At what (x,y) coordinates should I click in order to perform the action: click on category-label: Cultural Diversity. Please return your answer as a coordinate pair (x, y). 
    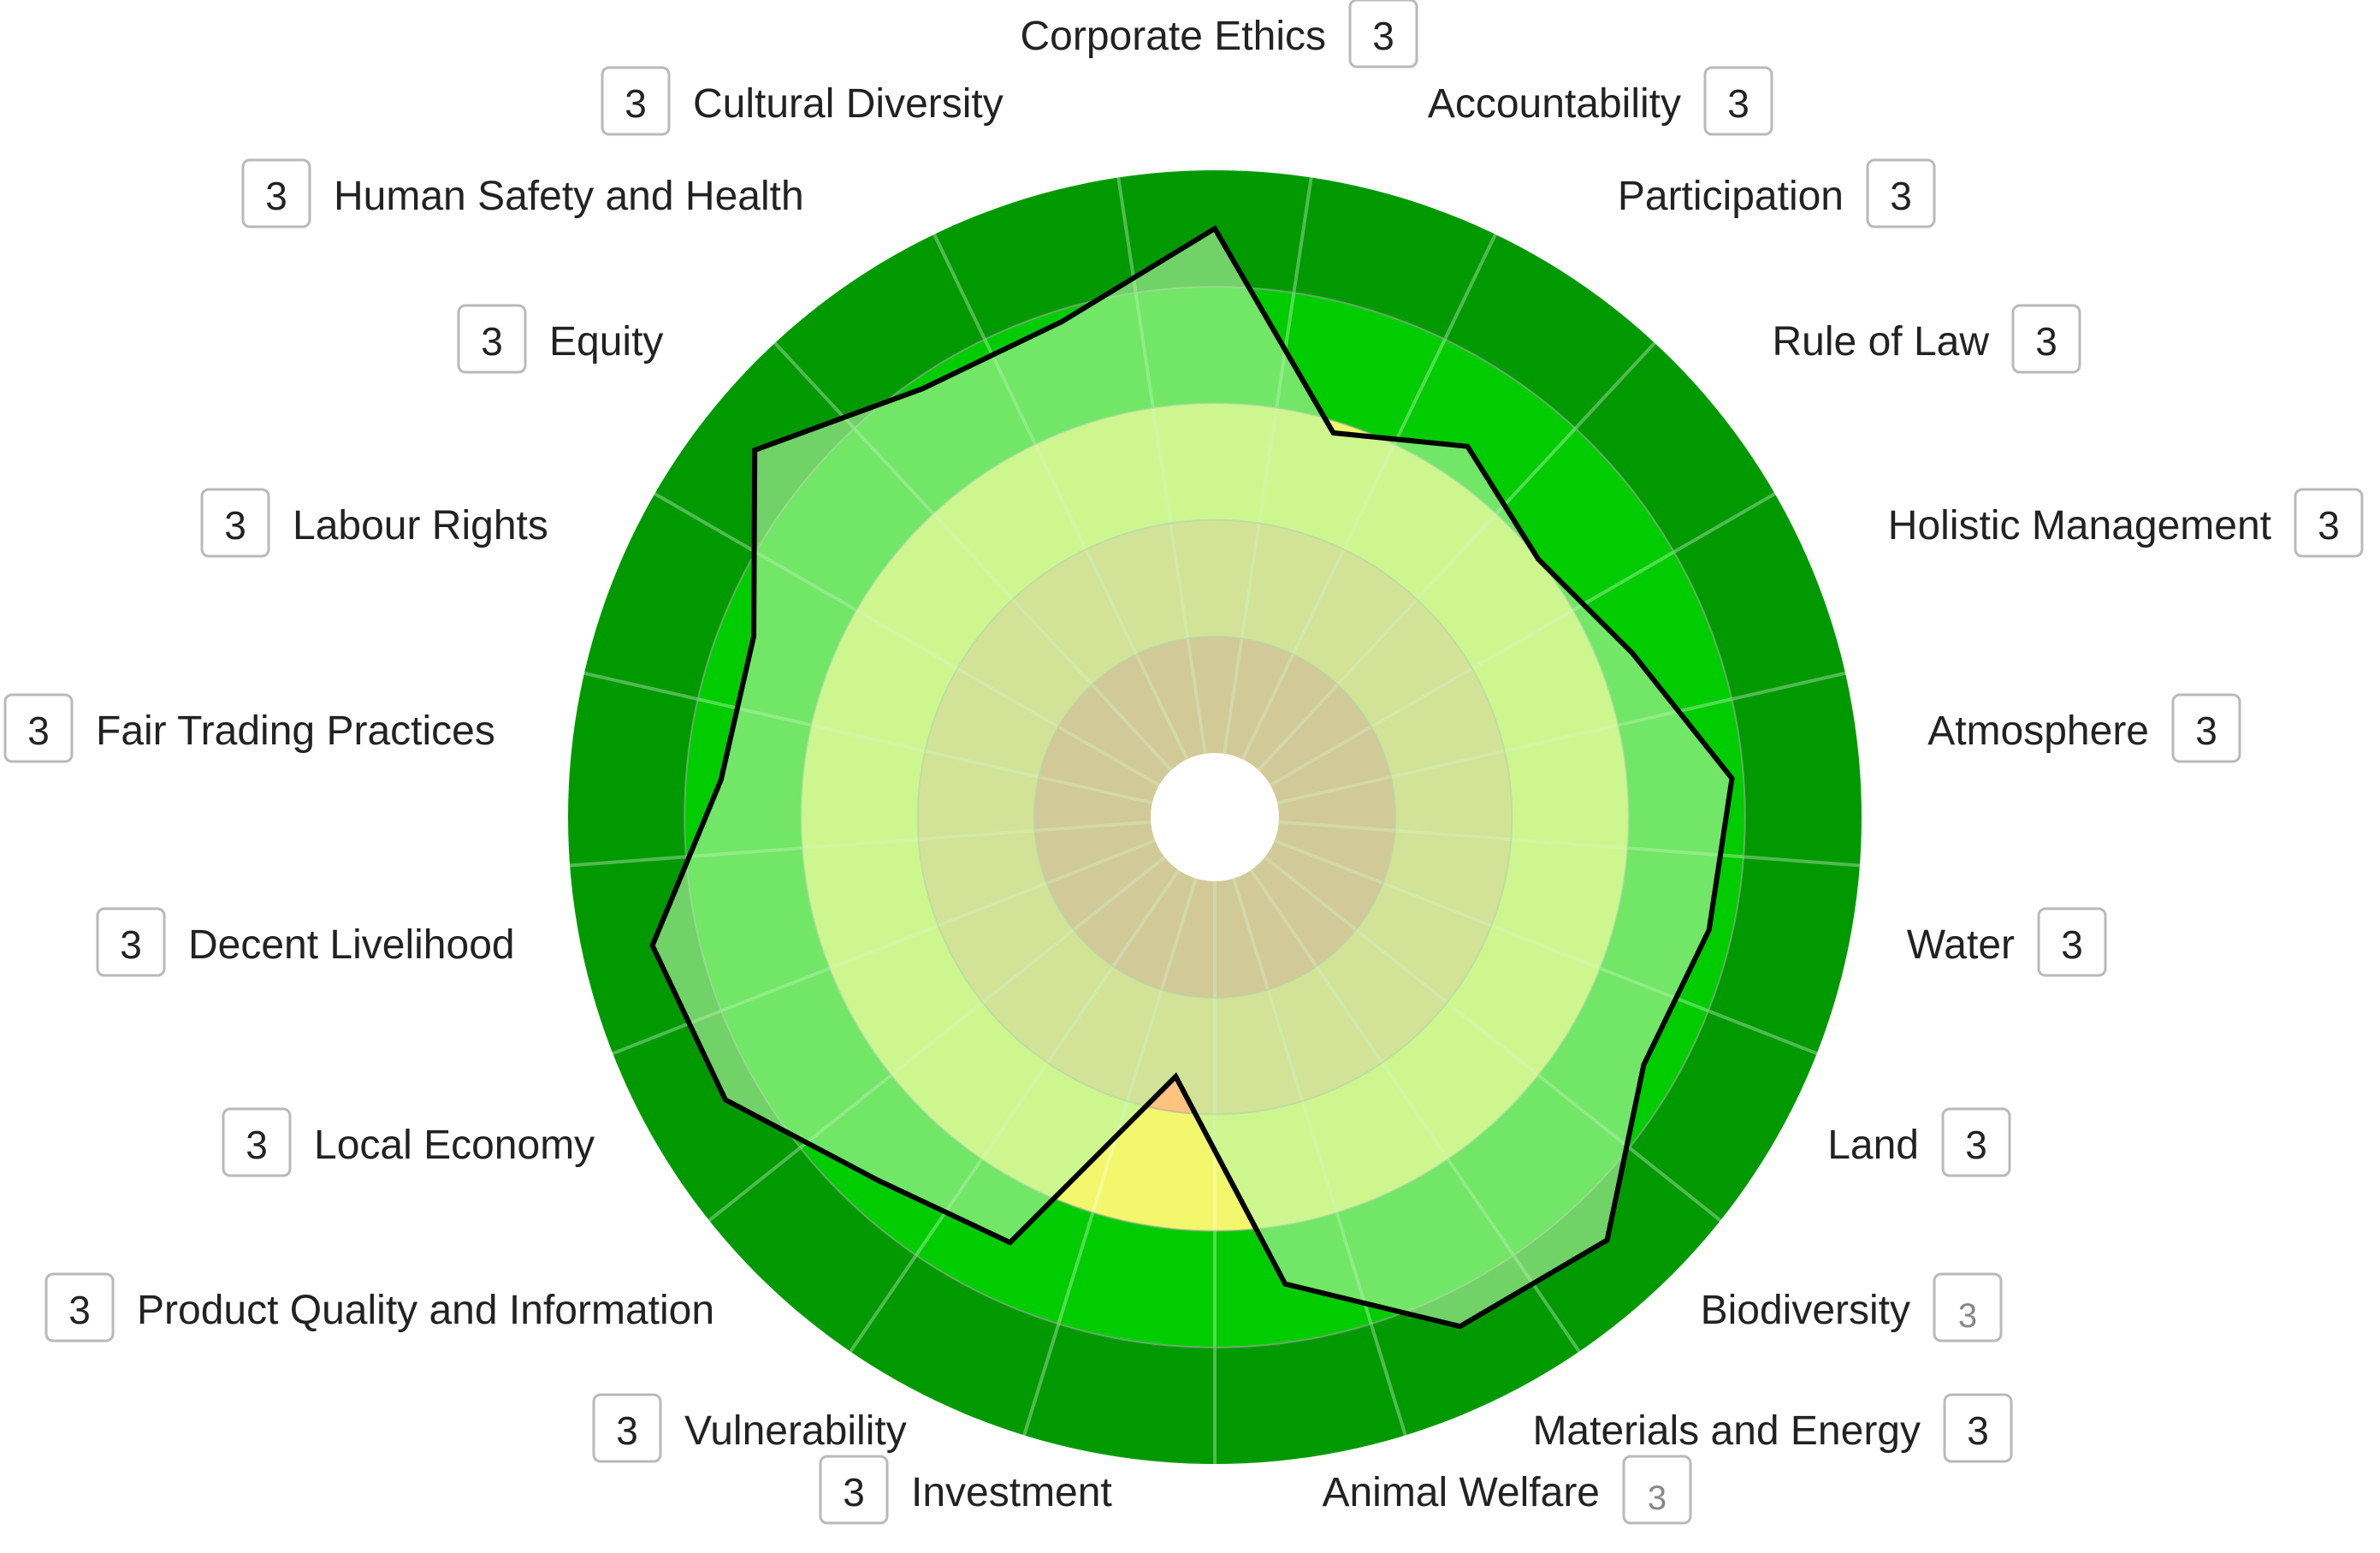
    Looking at the image, I should click on (848, 104).